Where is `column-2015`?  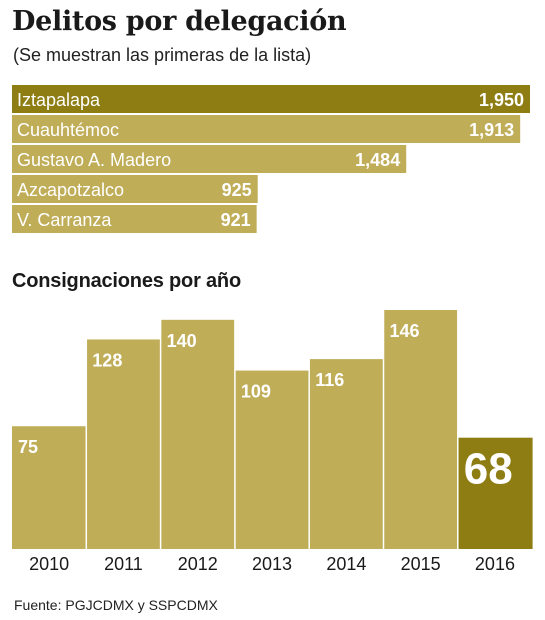
column-2015 is located at coordinates (421, 429).